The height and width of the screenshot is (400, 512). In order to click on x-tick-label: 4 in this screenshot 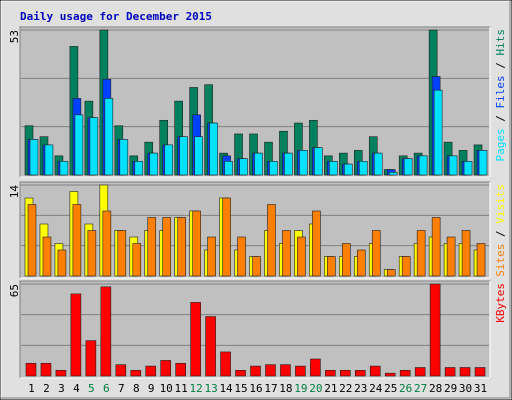, I will do `click(76, 388)`.